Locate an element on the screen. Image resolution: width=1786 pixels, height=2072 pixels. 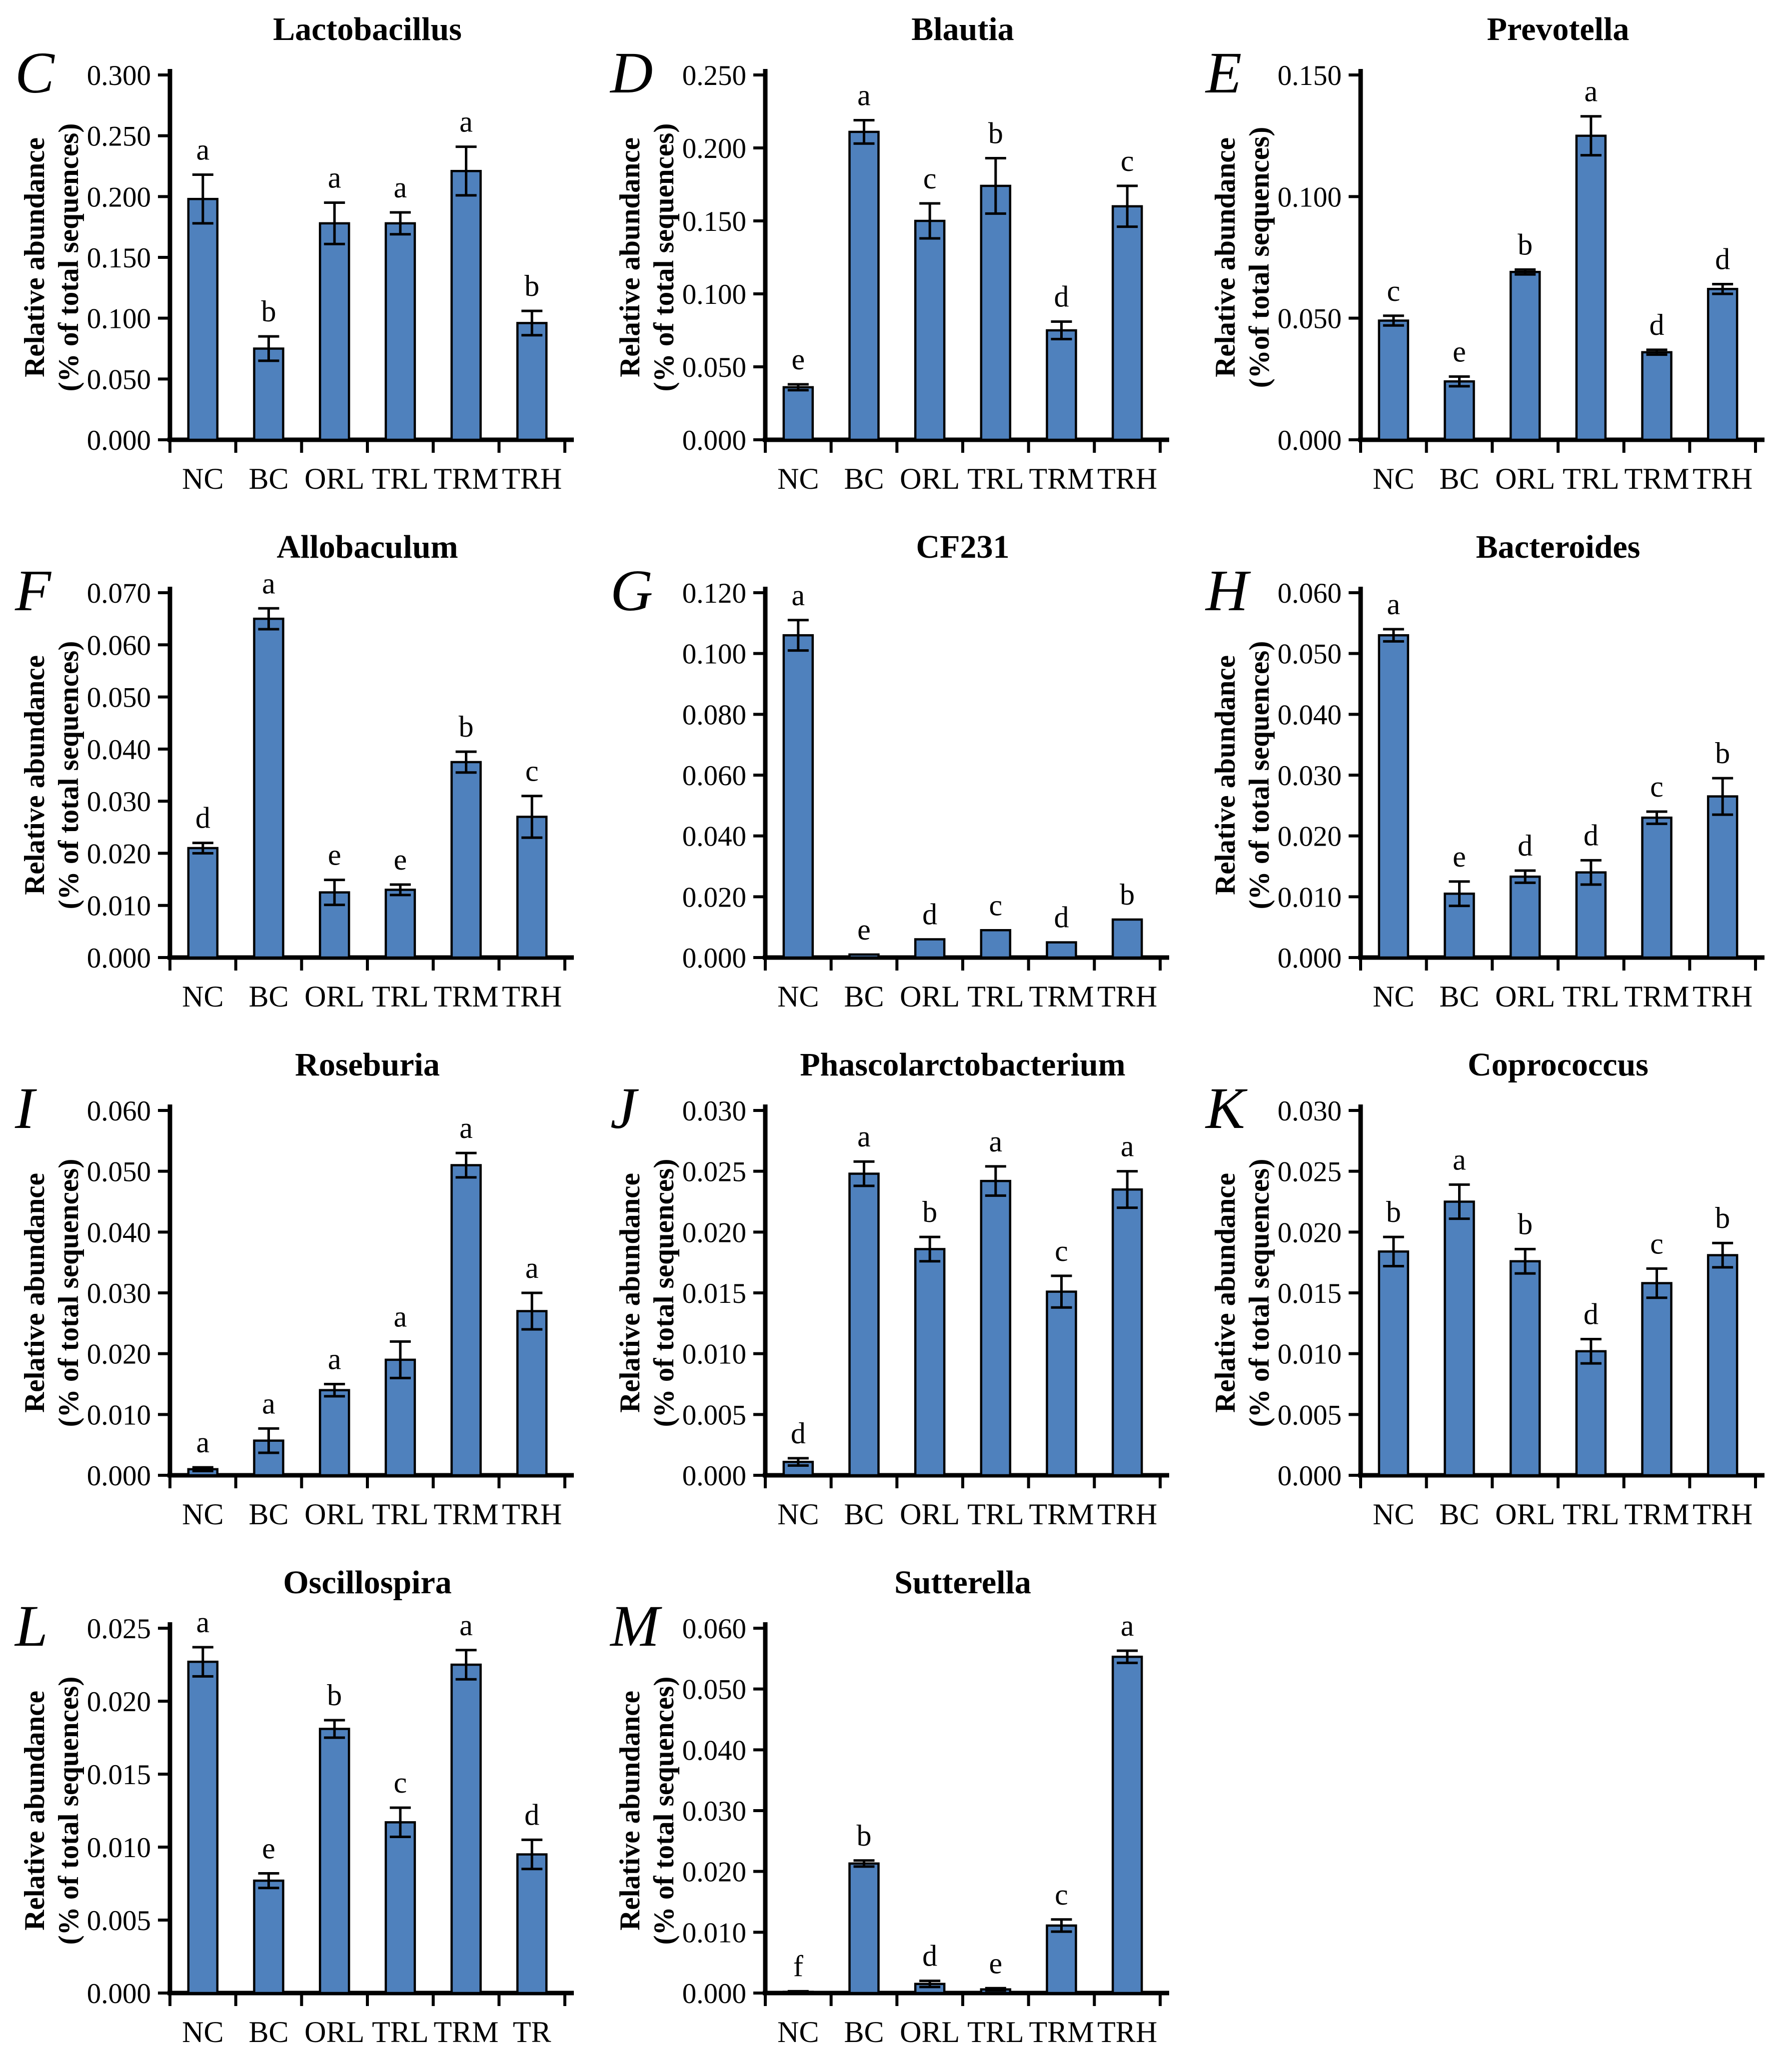
x-category-label: BC is located at coordinates (1459, 1514).